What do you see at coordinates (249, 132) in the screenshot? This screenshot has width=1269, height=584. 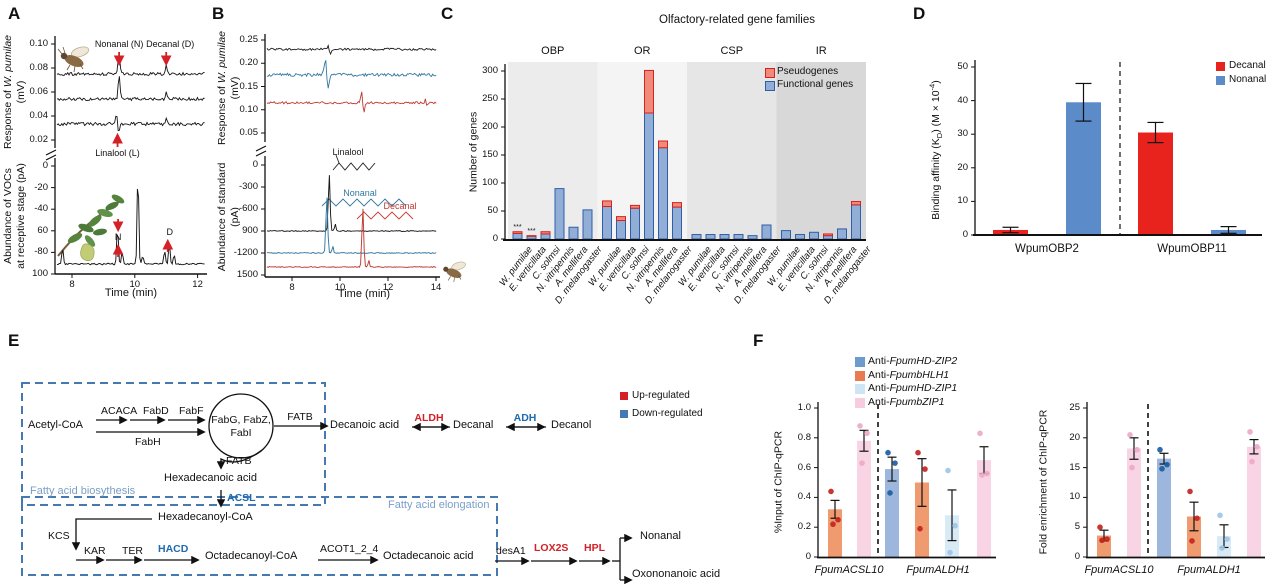 I see `y-tick-label: 0.05` at bounding box center [249, 132].